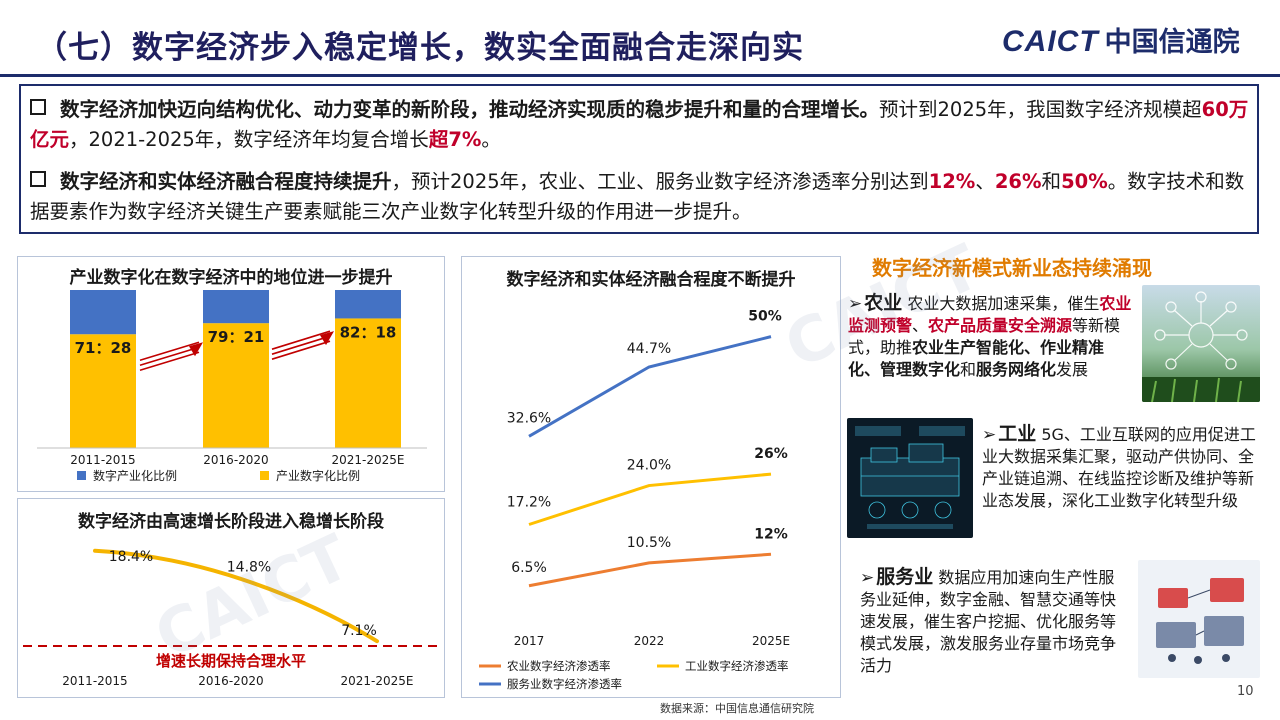 This screenshot has width=1280, height=720. Describe the element at coordinates (236, 596) in the screenshot. I see `growth-line` at that location.